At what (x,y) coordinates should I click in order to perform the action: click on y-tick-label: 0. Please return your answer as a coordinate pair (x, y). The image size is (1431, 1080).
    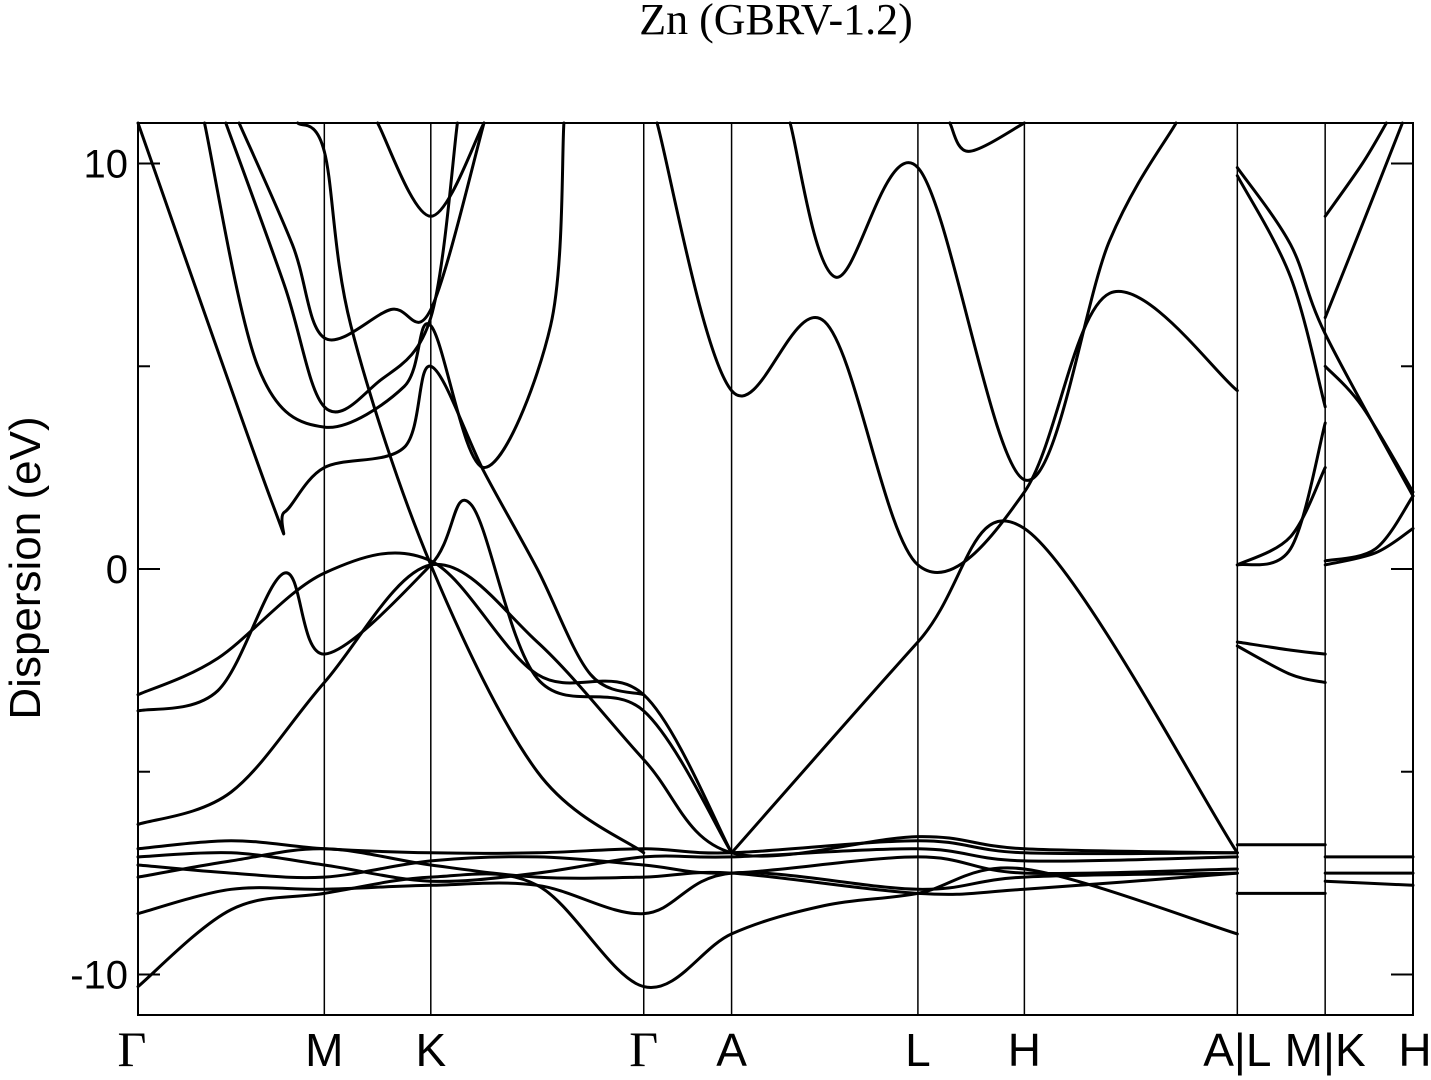
    Looking at the image, I should click on (117, 570).